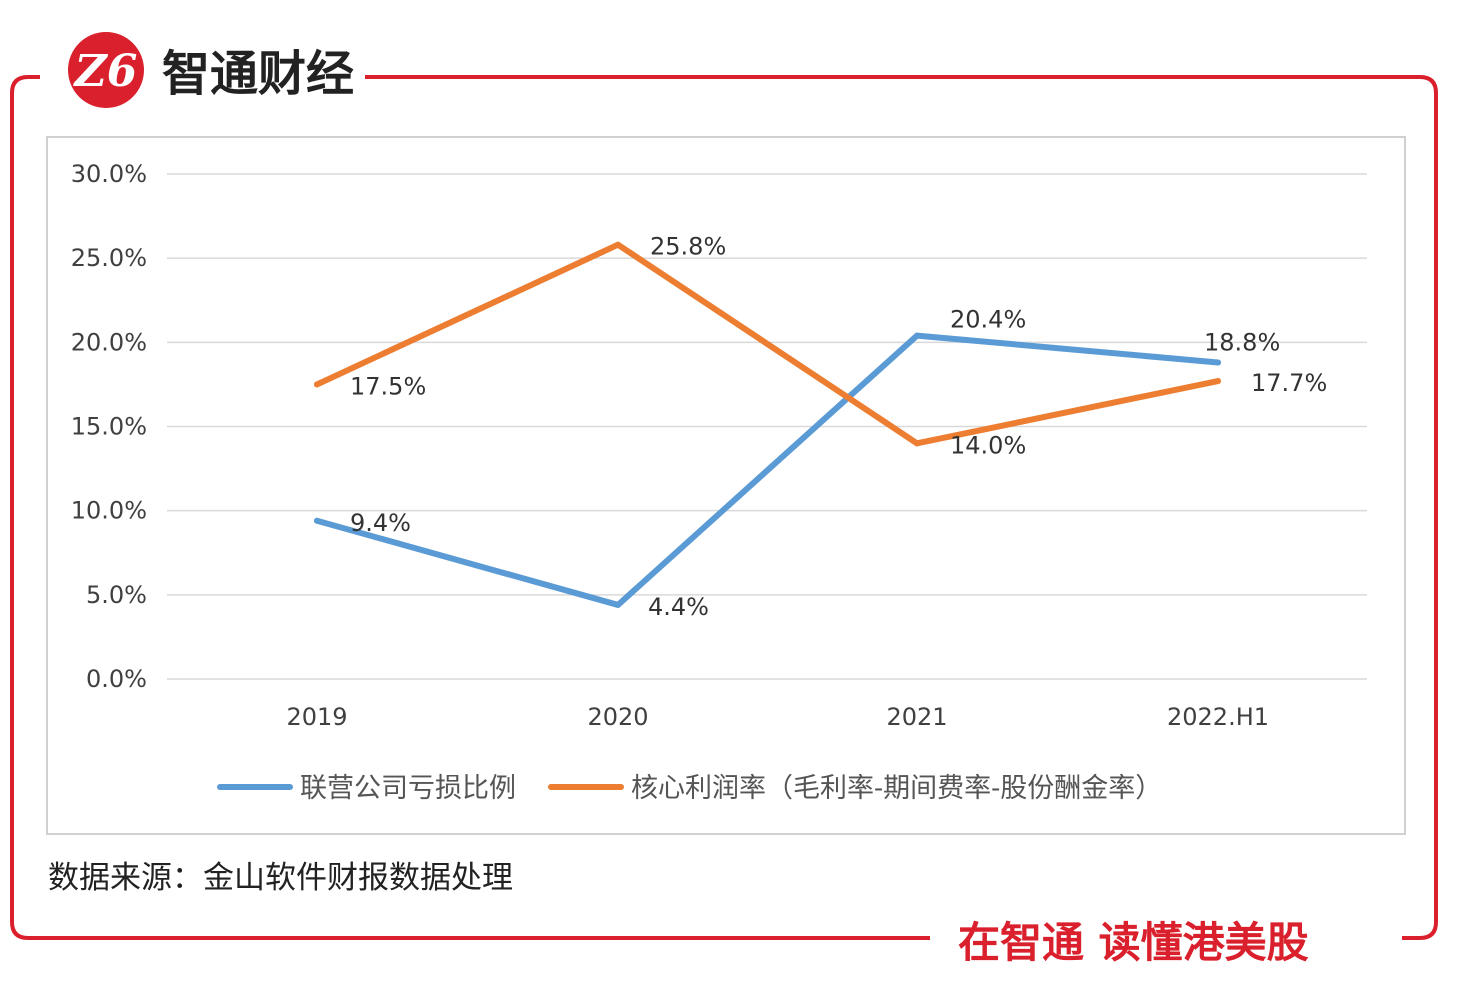 This screenshot has width=1461, height=987. Describe the element at coordinates (408, 788) in the screenshot. I see `legend-label-1: 联营公司亏损比例` at that location.